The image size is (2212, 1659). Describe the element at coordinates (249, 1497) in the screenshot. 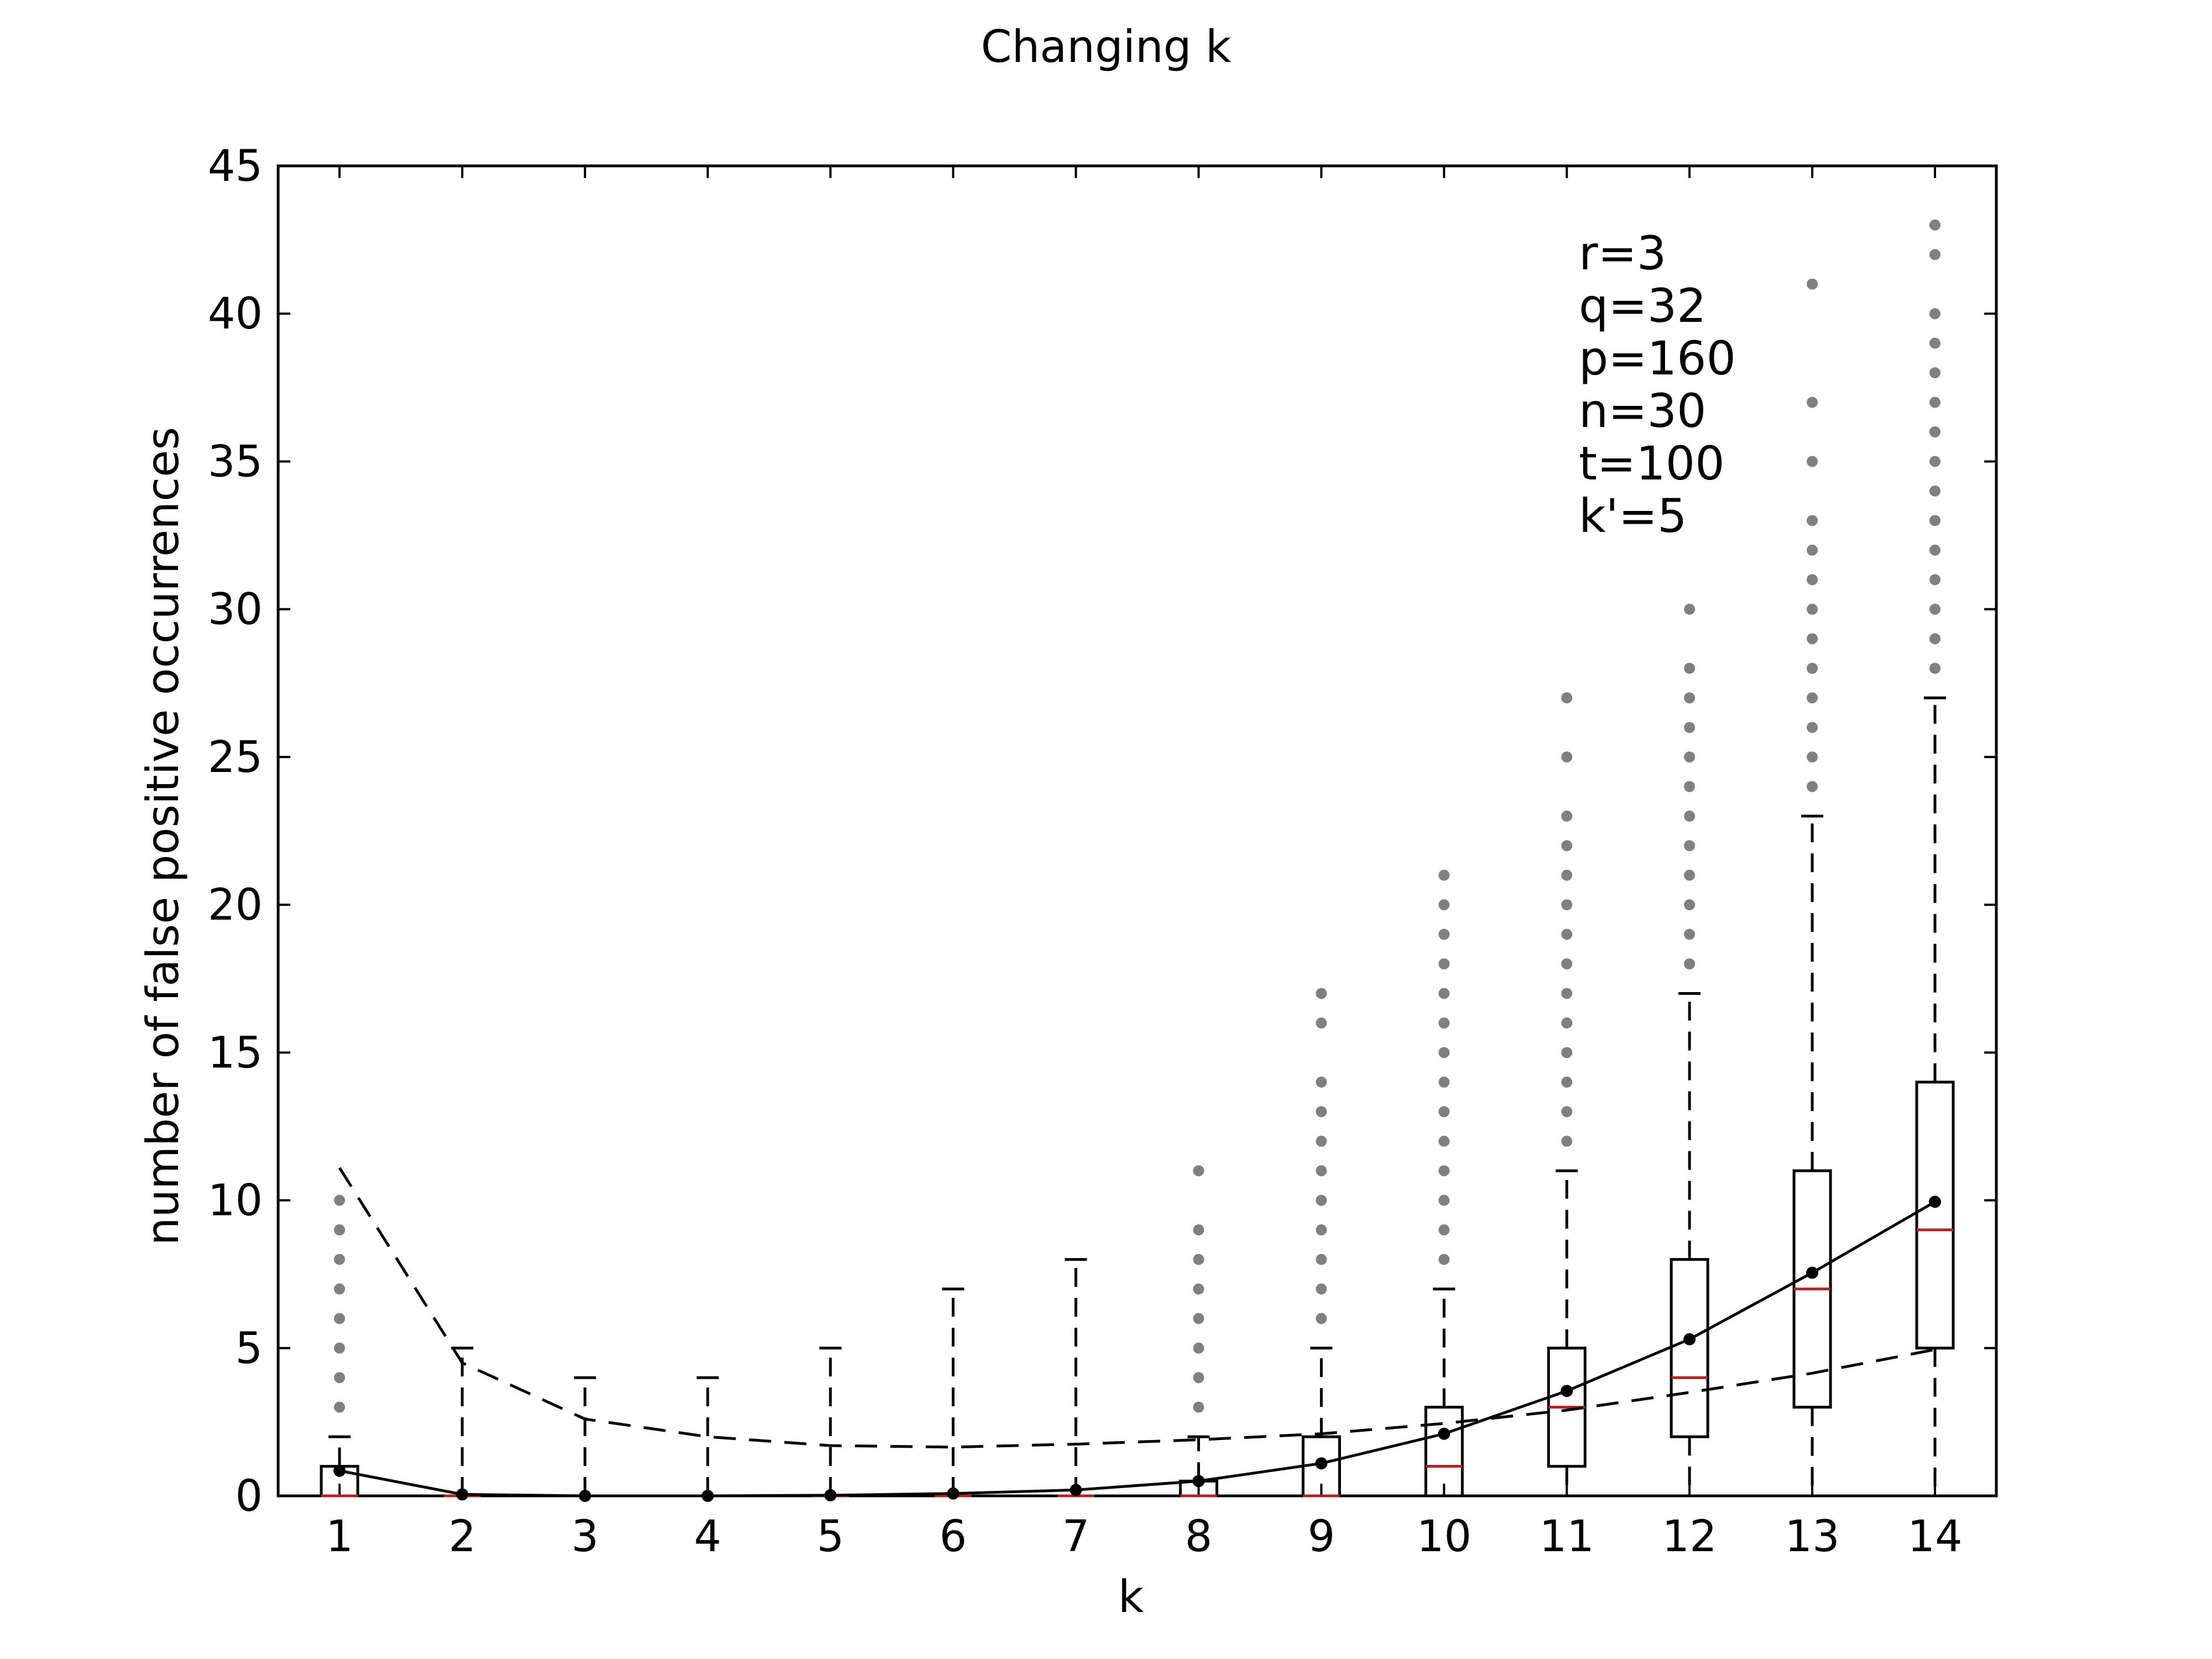

I see `y-tick-label: 0` at that location.